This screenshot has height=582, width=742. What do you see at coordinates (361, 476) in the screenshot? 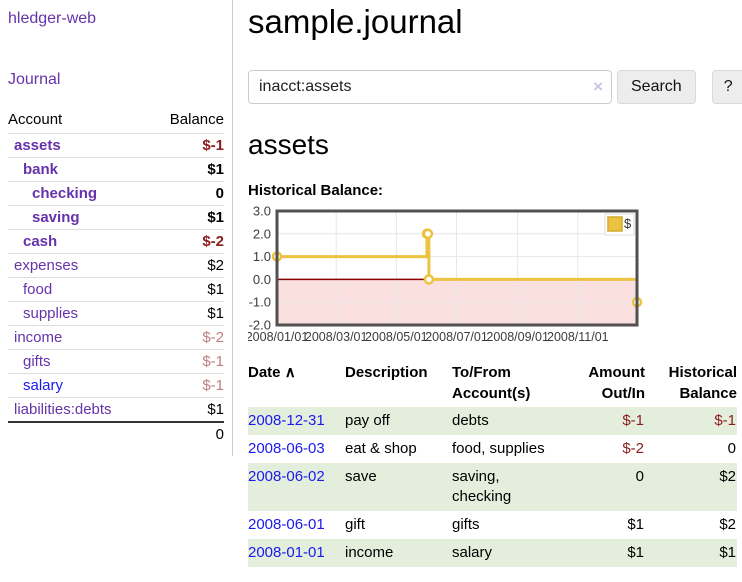
I see `transaction-description: save` at bounding box center [361, 476].